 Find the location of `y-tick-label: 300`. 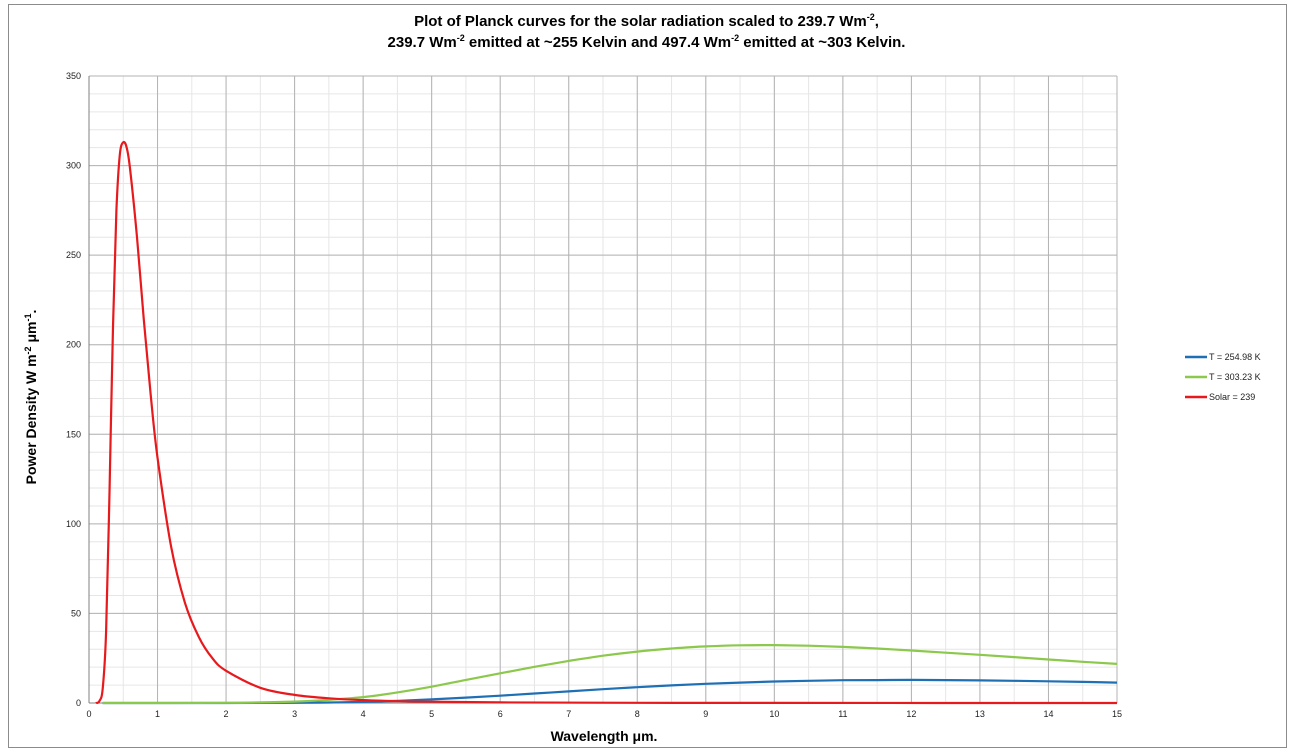

y-tick-label: 300 is located at coordinates (73, 166).